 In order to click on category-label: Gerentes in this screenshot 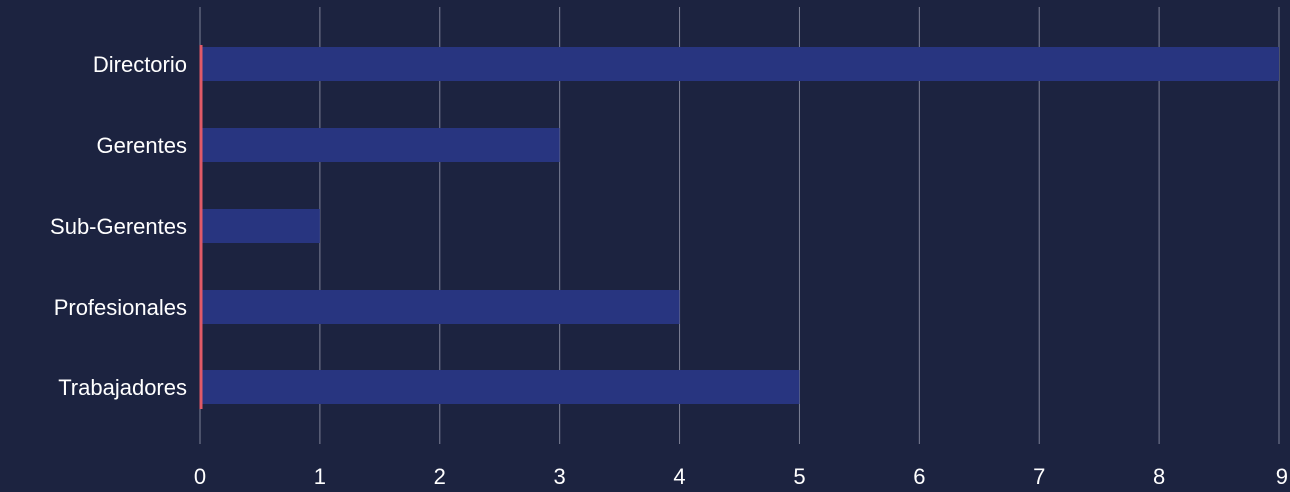, I will do `click(142, 145)`.